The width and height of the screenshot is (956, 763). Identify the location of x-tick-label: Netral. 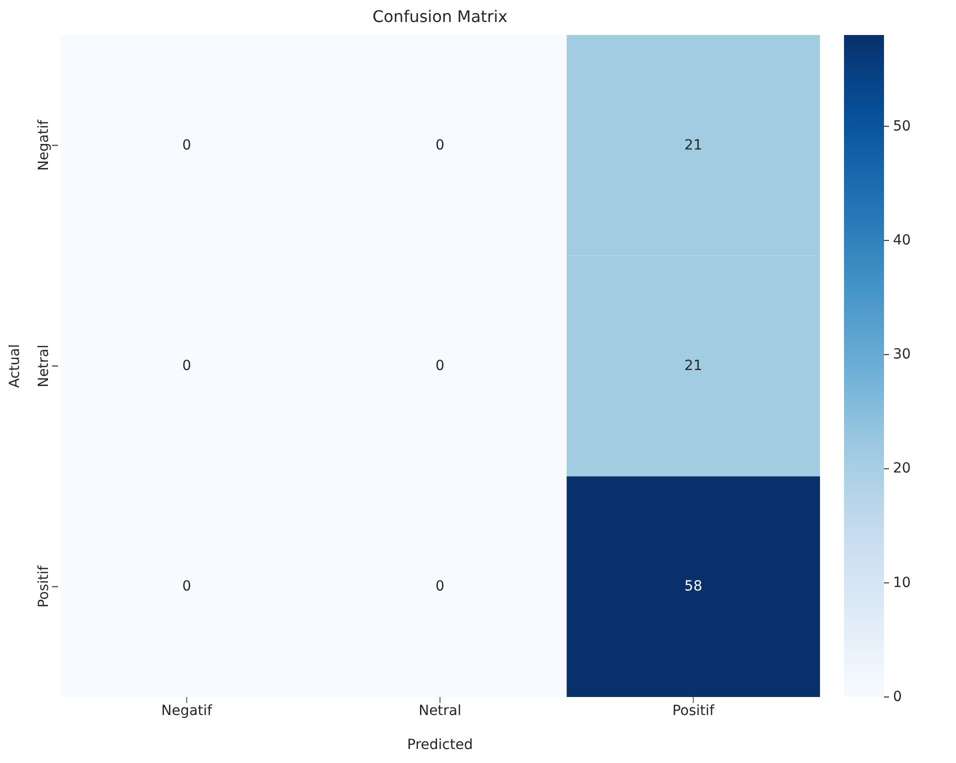
(440, 710).